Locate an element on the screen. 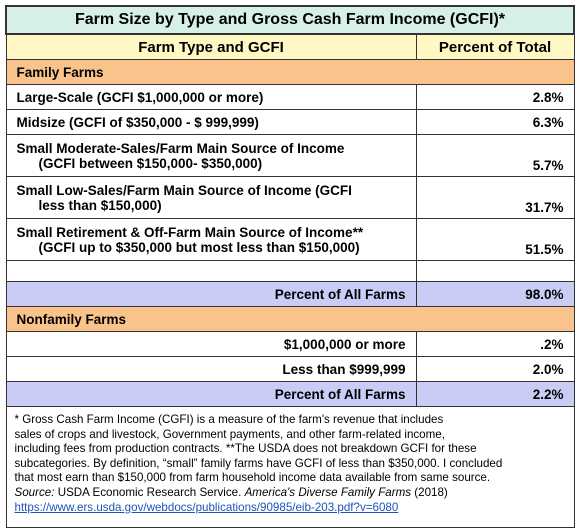  section-row-family: Family Farms is located at coordinates (290, 72).